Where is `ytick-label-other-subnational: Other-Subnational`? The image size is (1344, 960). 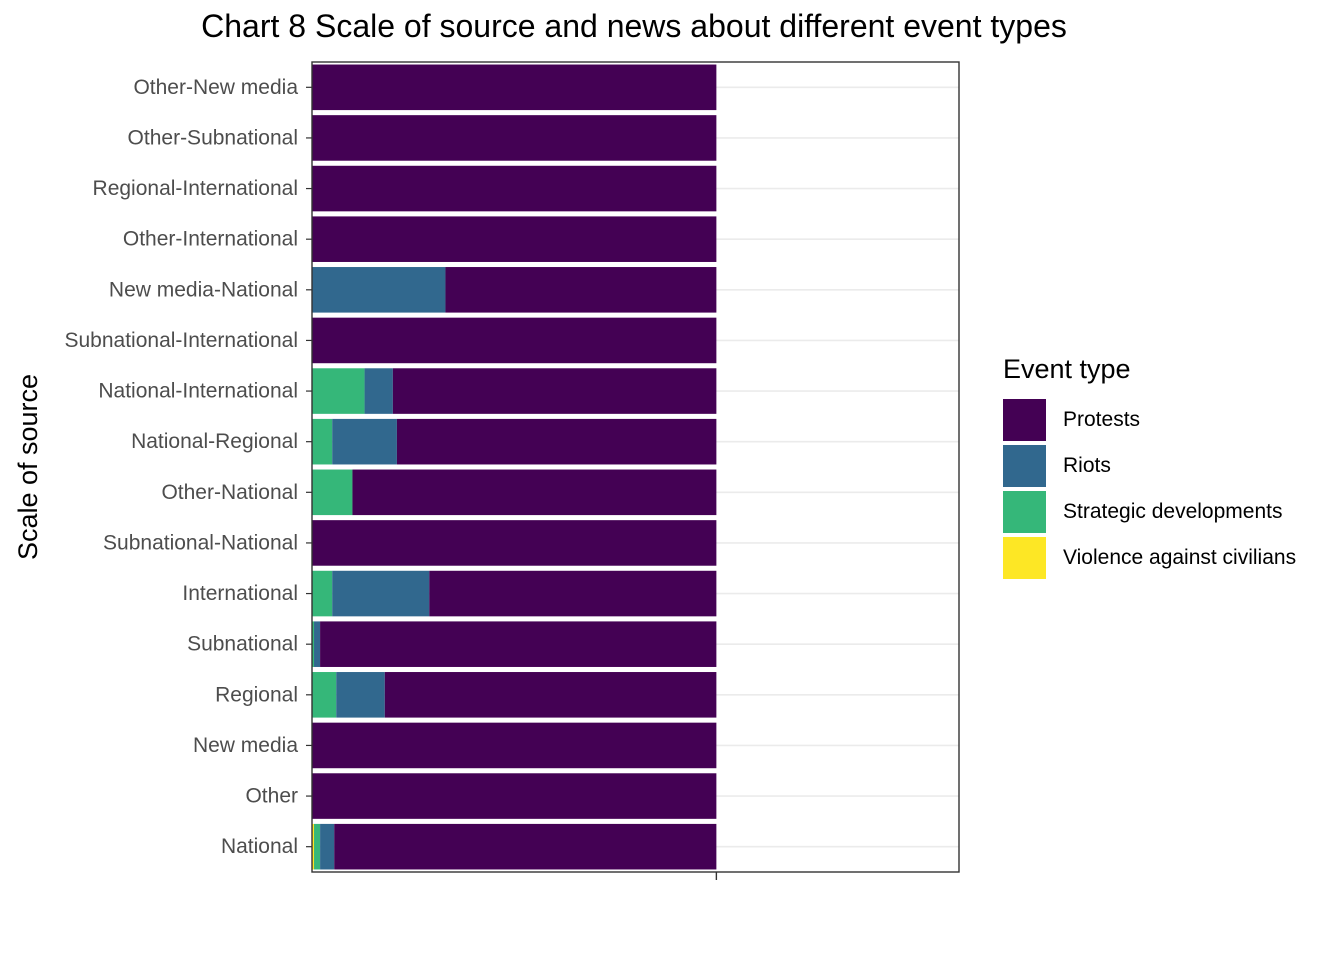 ytick-label-other-subnational: Other-Subnational is located at coordinates (213, 137).